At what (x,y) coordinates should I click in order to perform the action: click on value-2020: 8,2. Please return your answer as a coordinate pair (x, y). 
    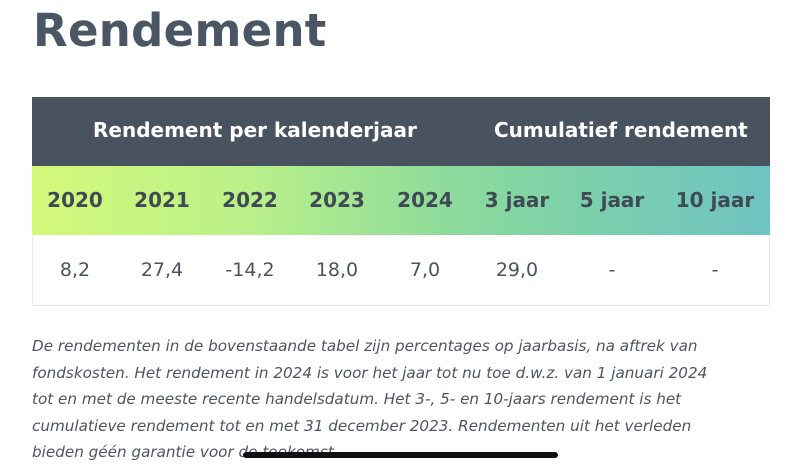
    Looking at the image, I should click on (75, 270).